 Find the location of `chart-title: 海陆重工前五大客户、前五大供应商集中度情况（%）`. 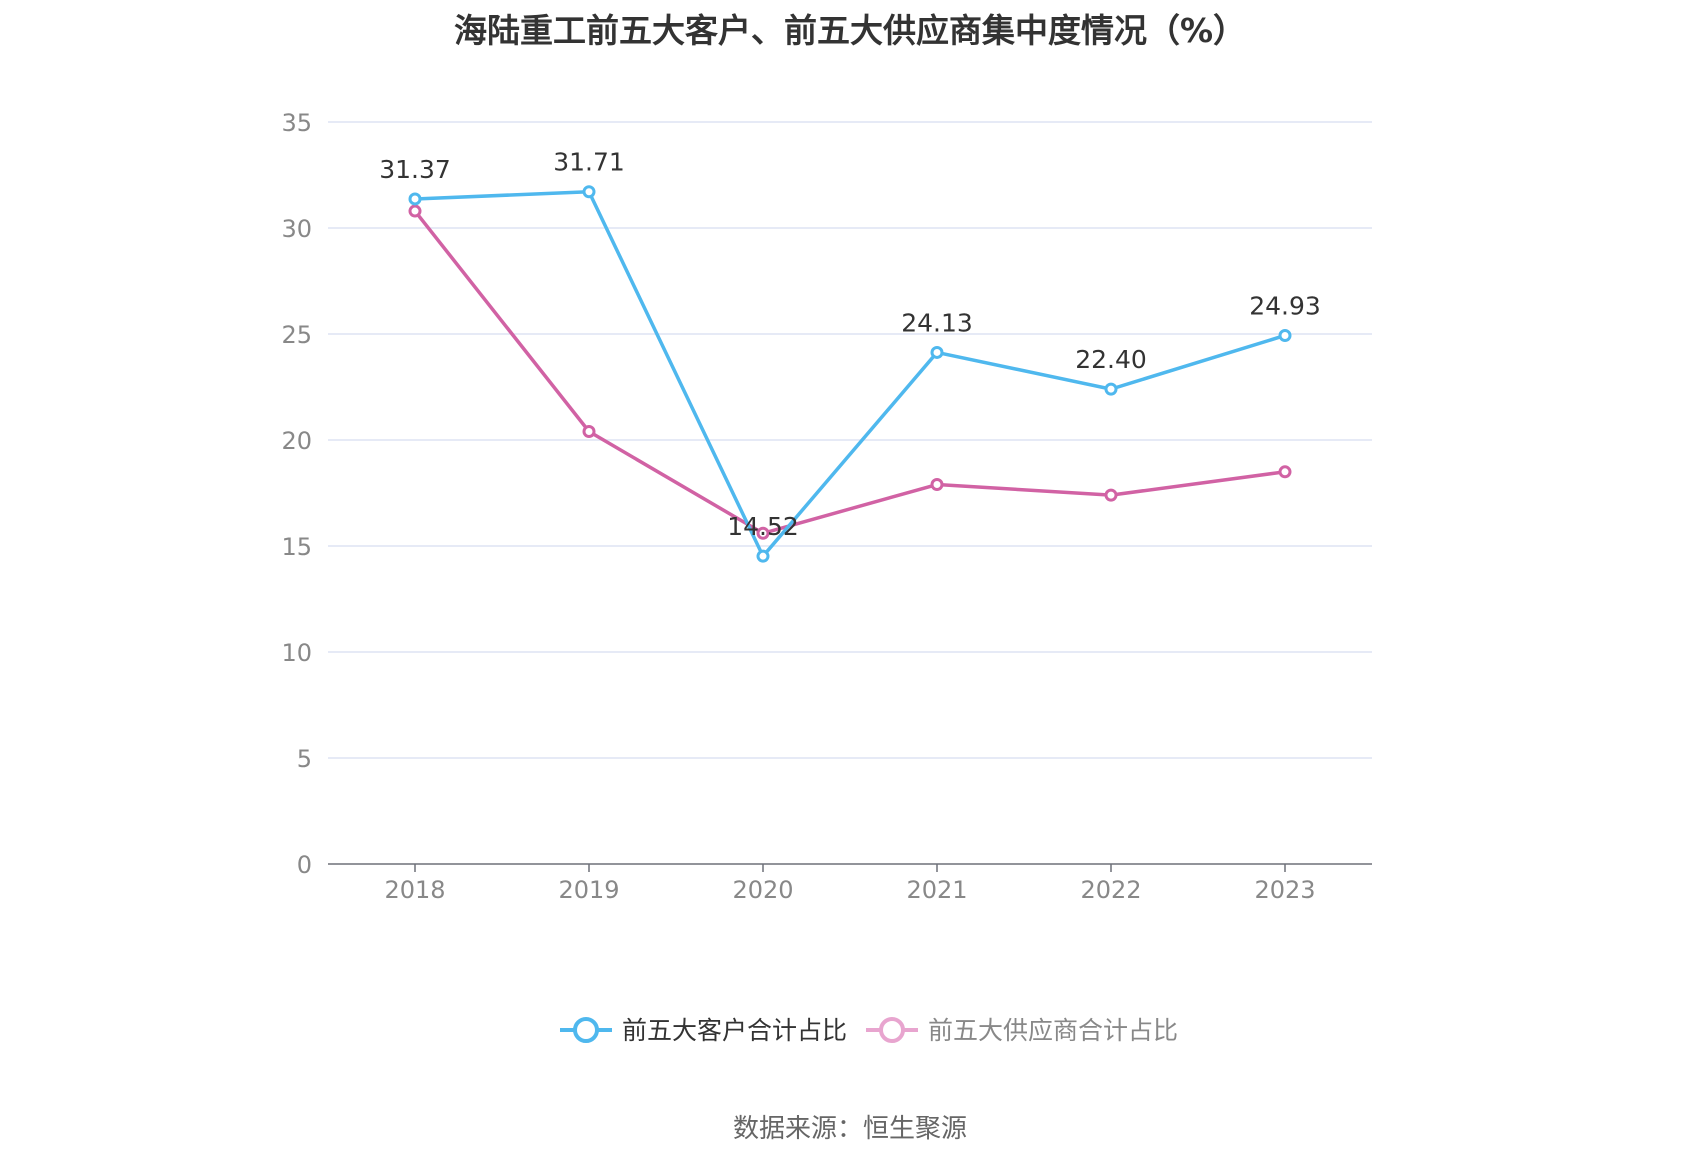

chart-title: 海陆重工前五大客户、前五大供应商集中度情况（%） is located at coordinates (850, 30).